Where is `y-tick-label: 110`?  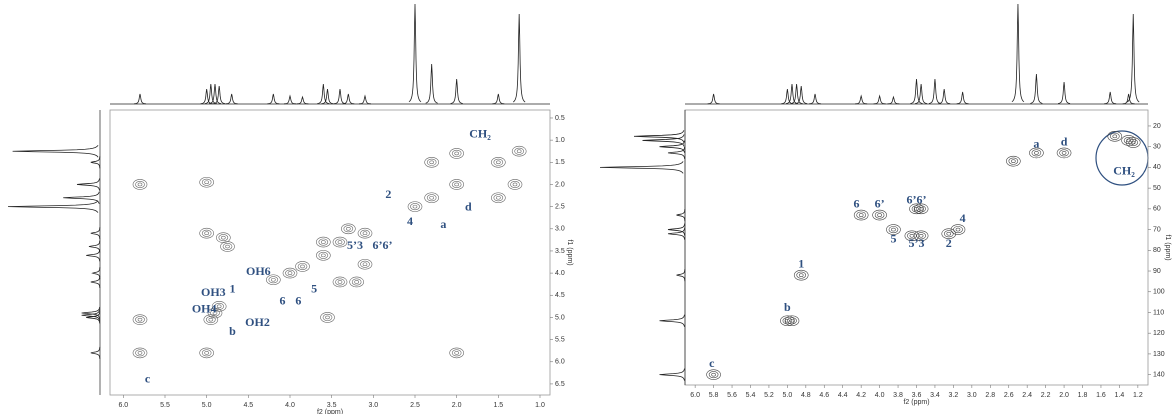
y-tick-label: 110 is located at coordinates (1158, 312).